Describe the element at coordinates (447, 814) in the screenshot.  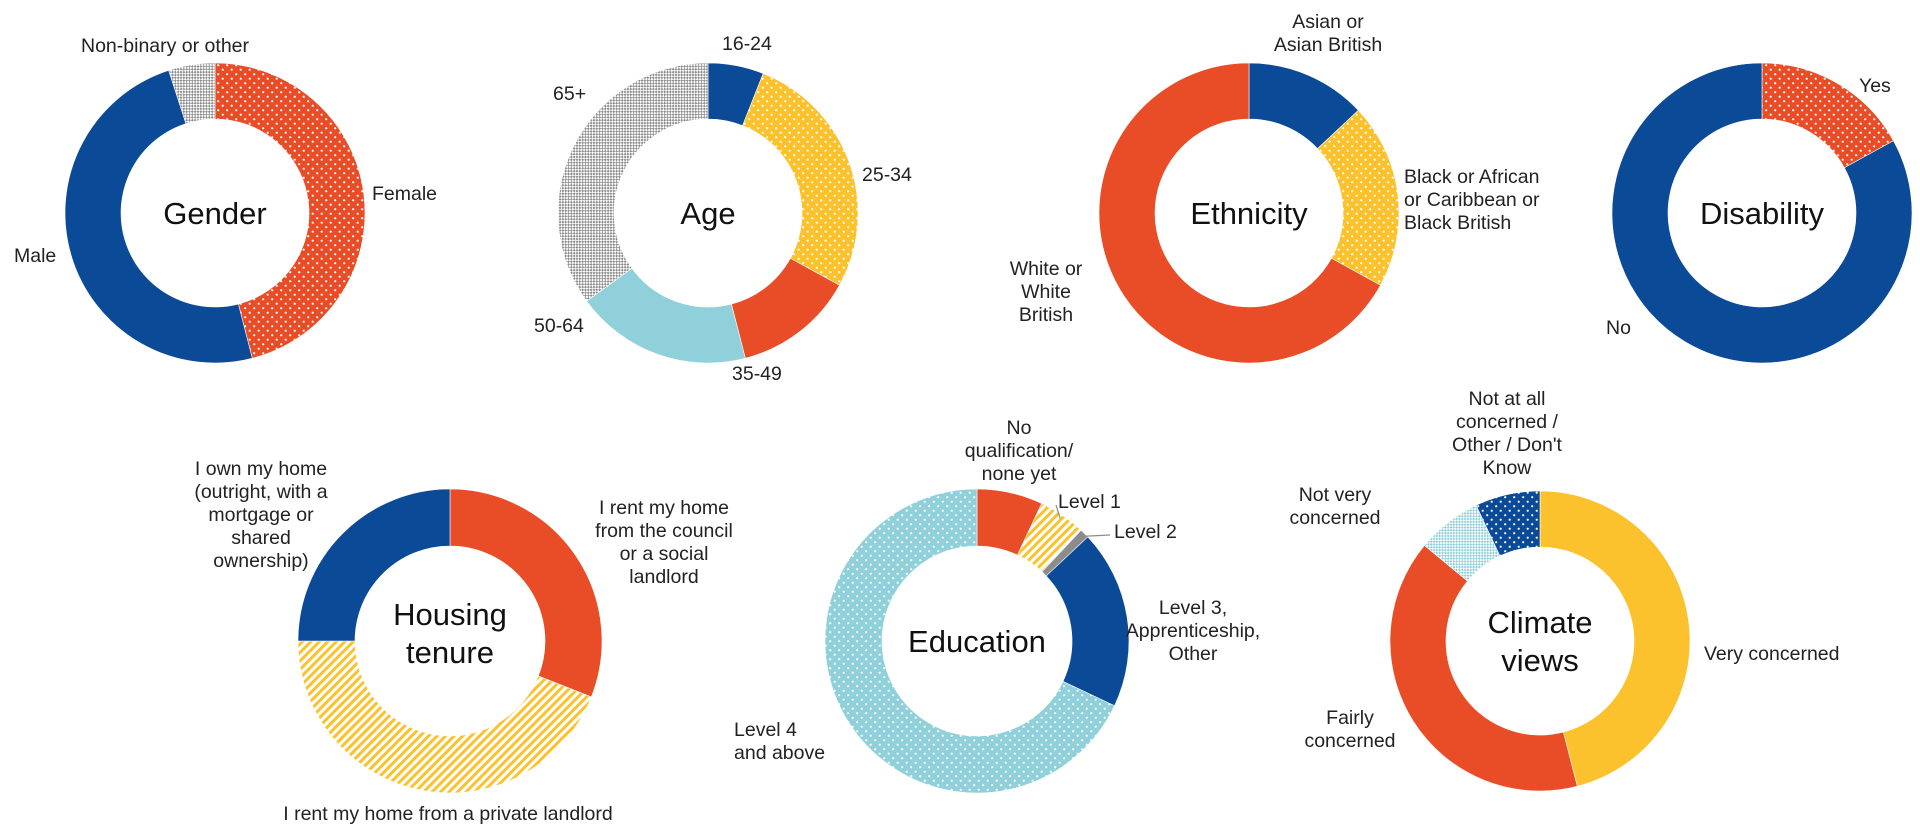
I see `slice-label-housing-tenure-i-rent-my-home-from-a-private-landlord: I rent my home from a private landlord` at that location.